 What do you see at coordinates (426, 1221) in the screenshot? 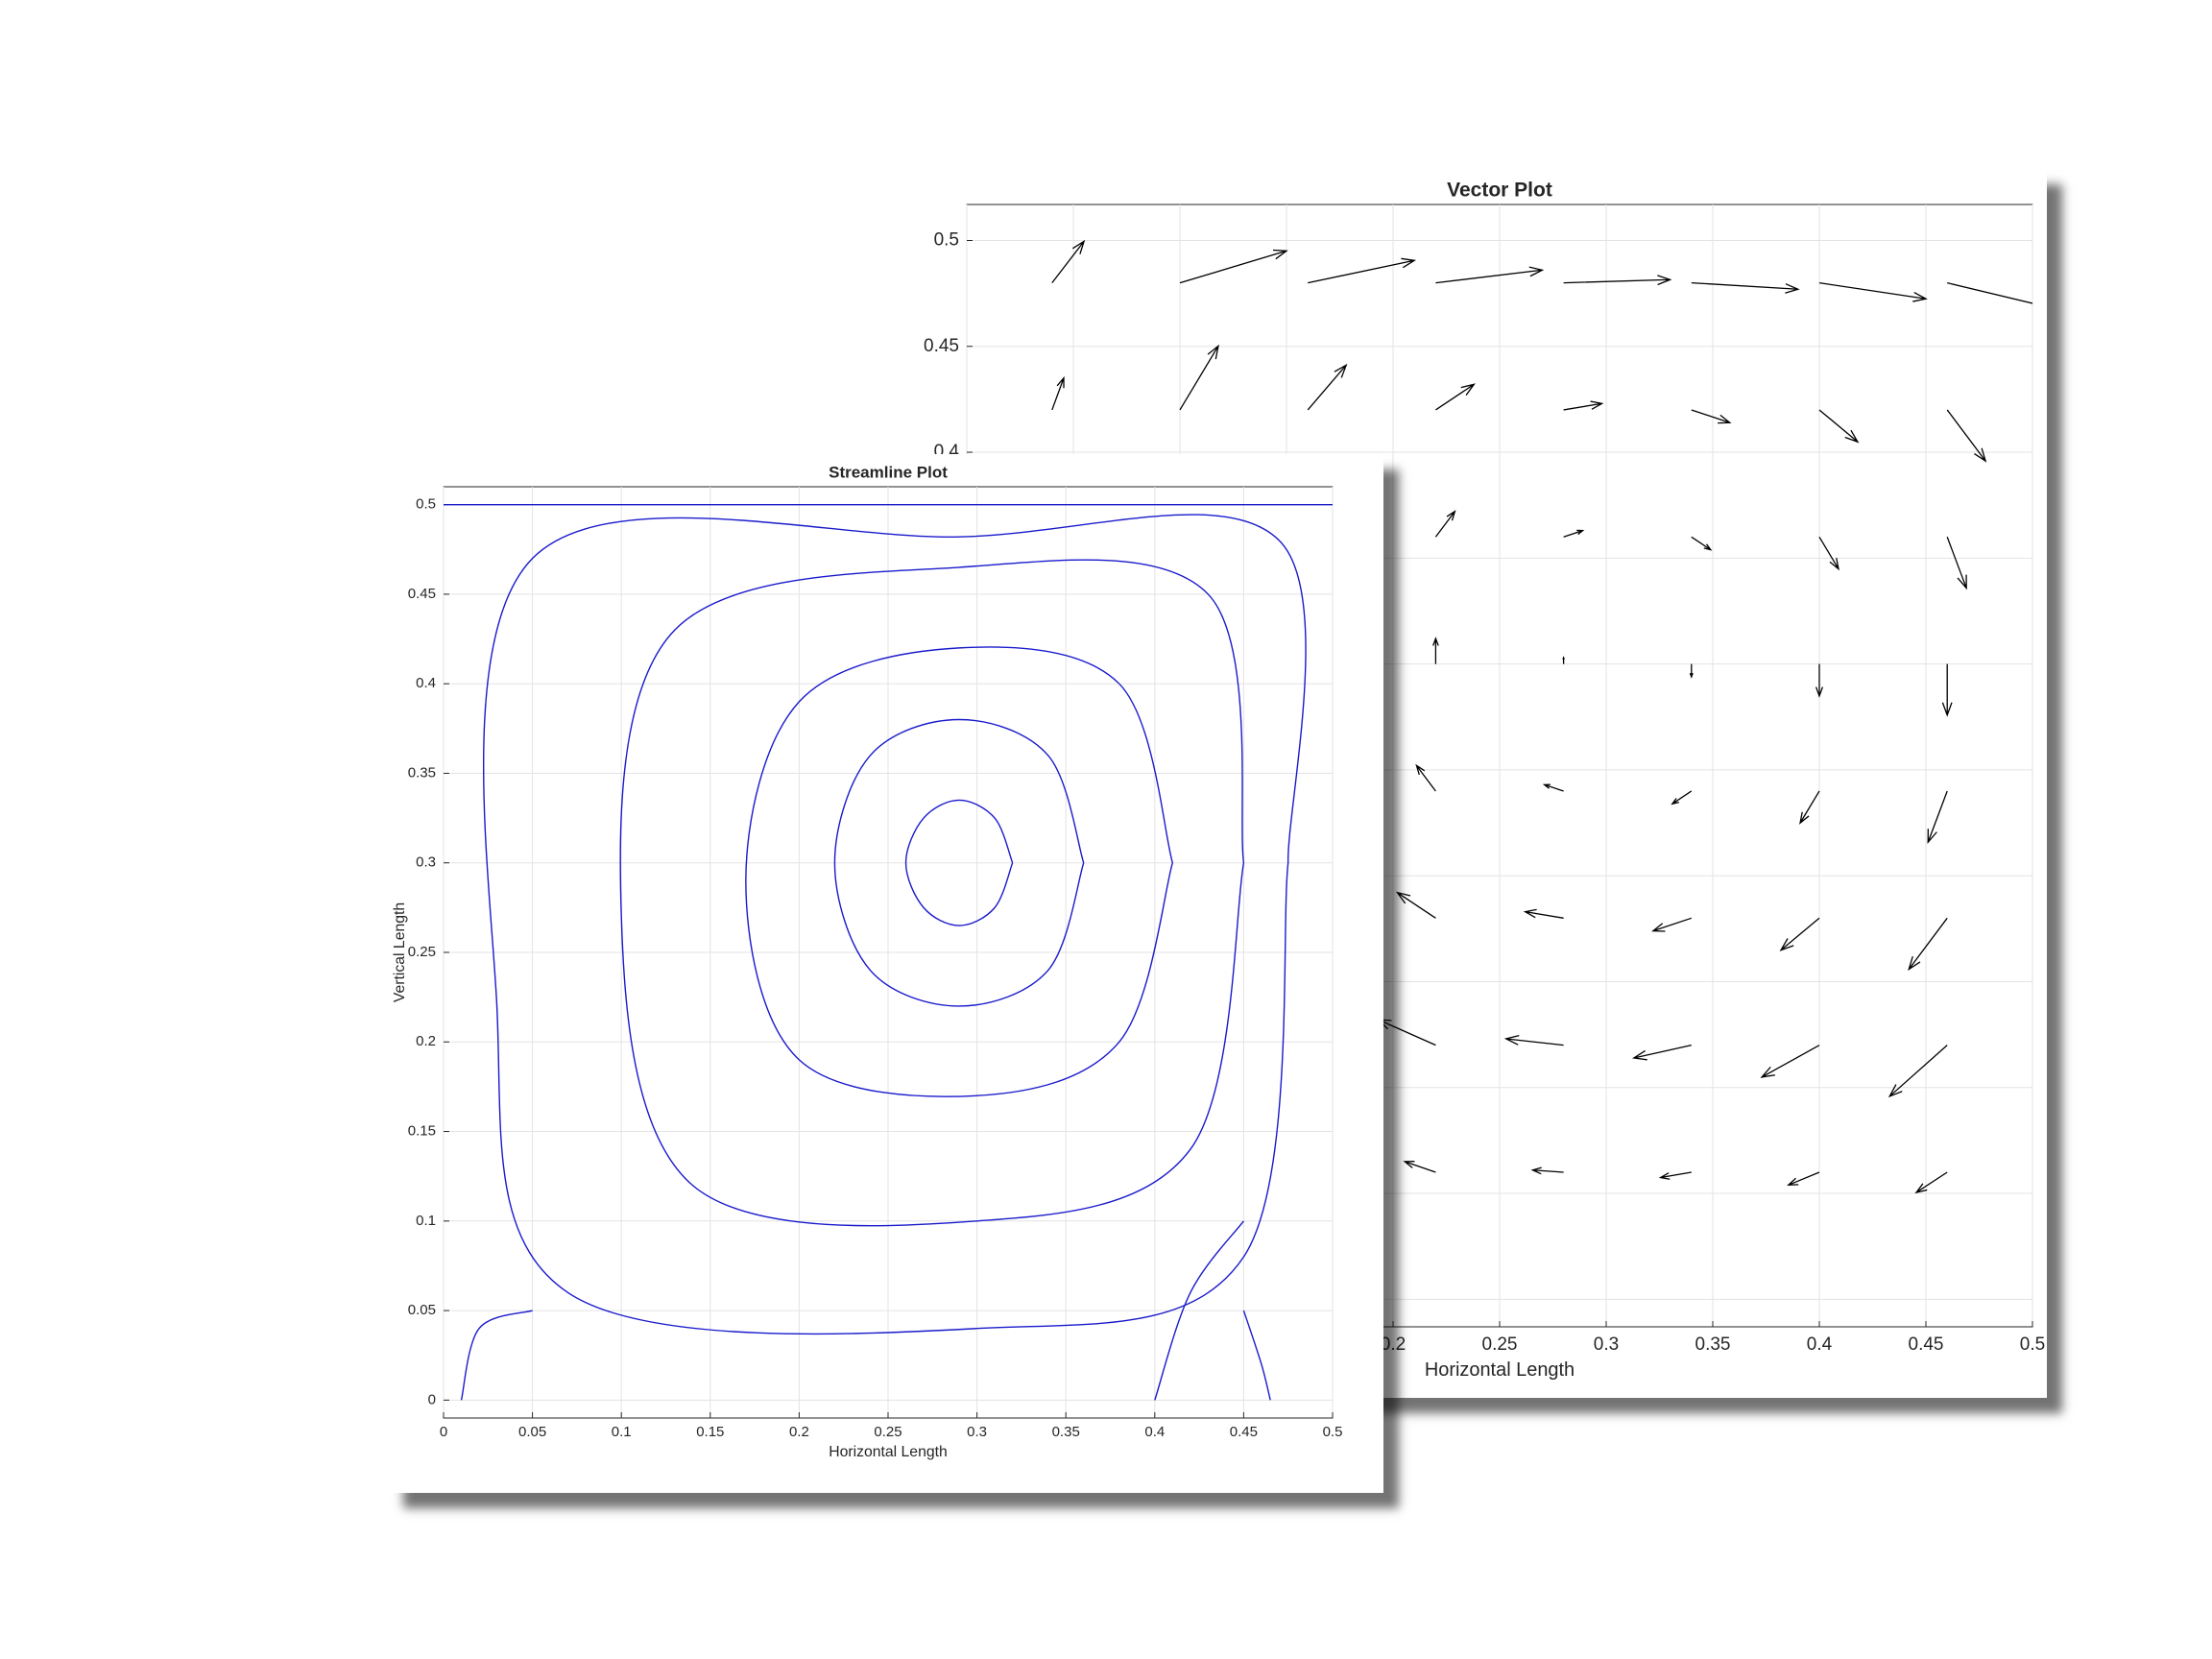
I see `y-tick-label: 0.1` at bounding box center [426, 1221].